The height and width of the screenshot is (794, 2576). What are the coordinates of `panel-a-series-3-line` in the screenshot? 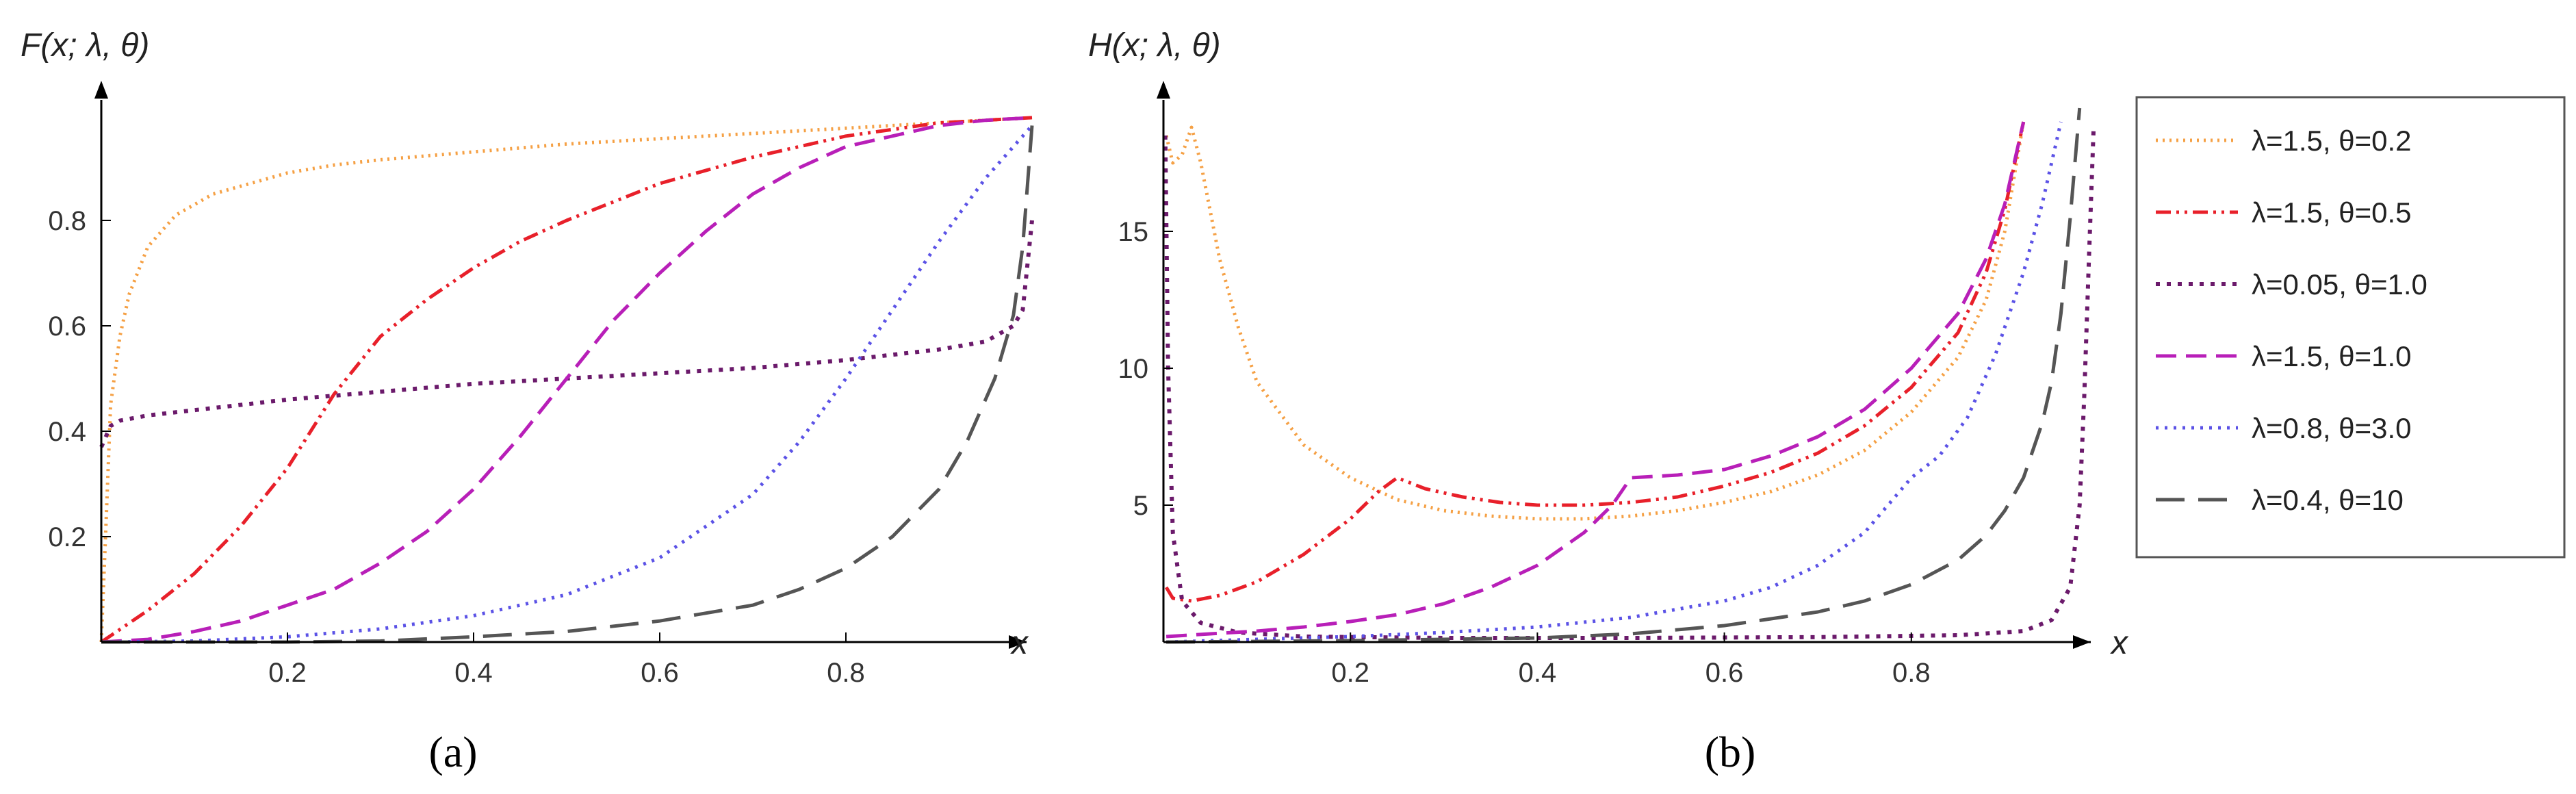 It's located at (566, 334).